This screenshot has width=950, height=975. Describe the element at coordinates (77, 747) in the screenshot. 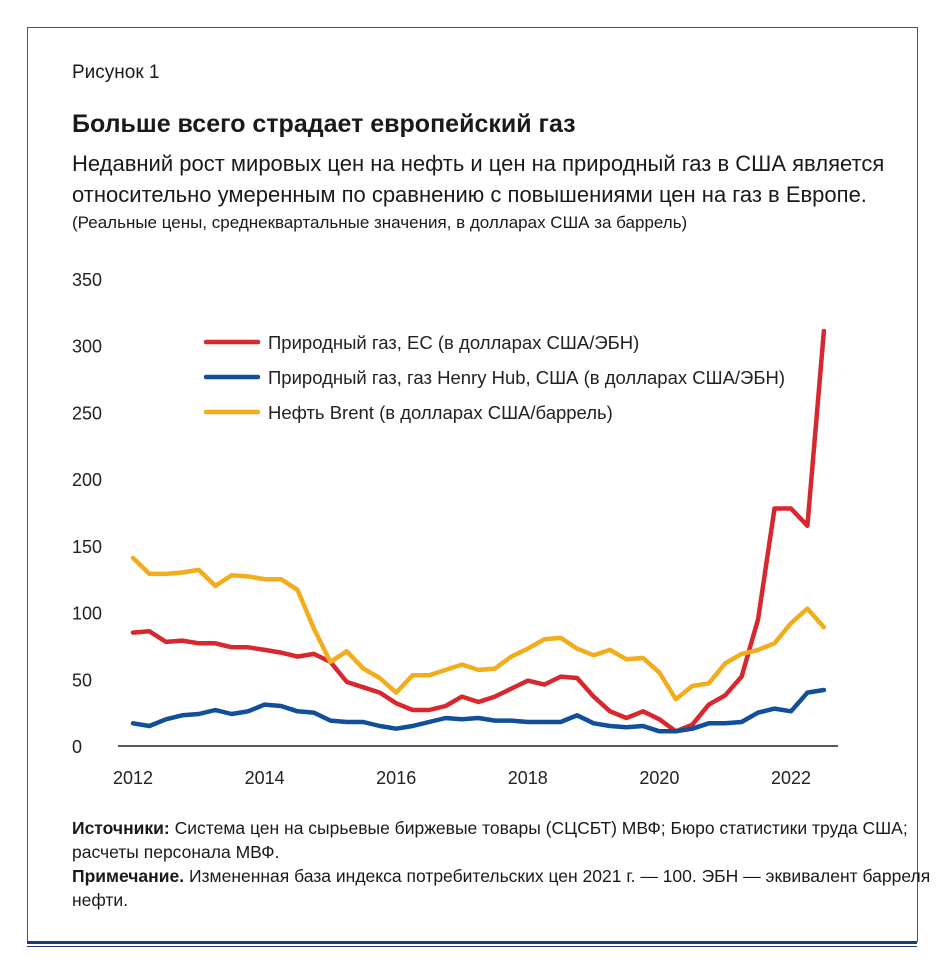

I see `y-tick-label: 0` at that location.